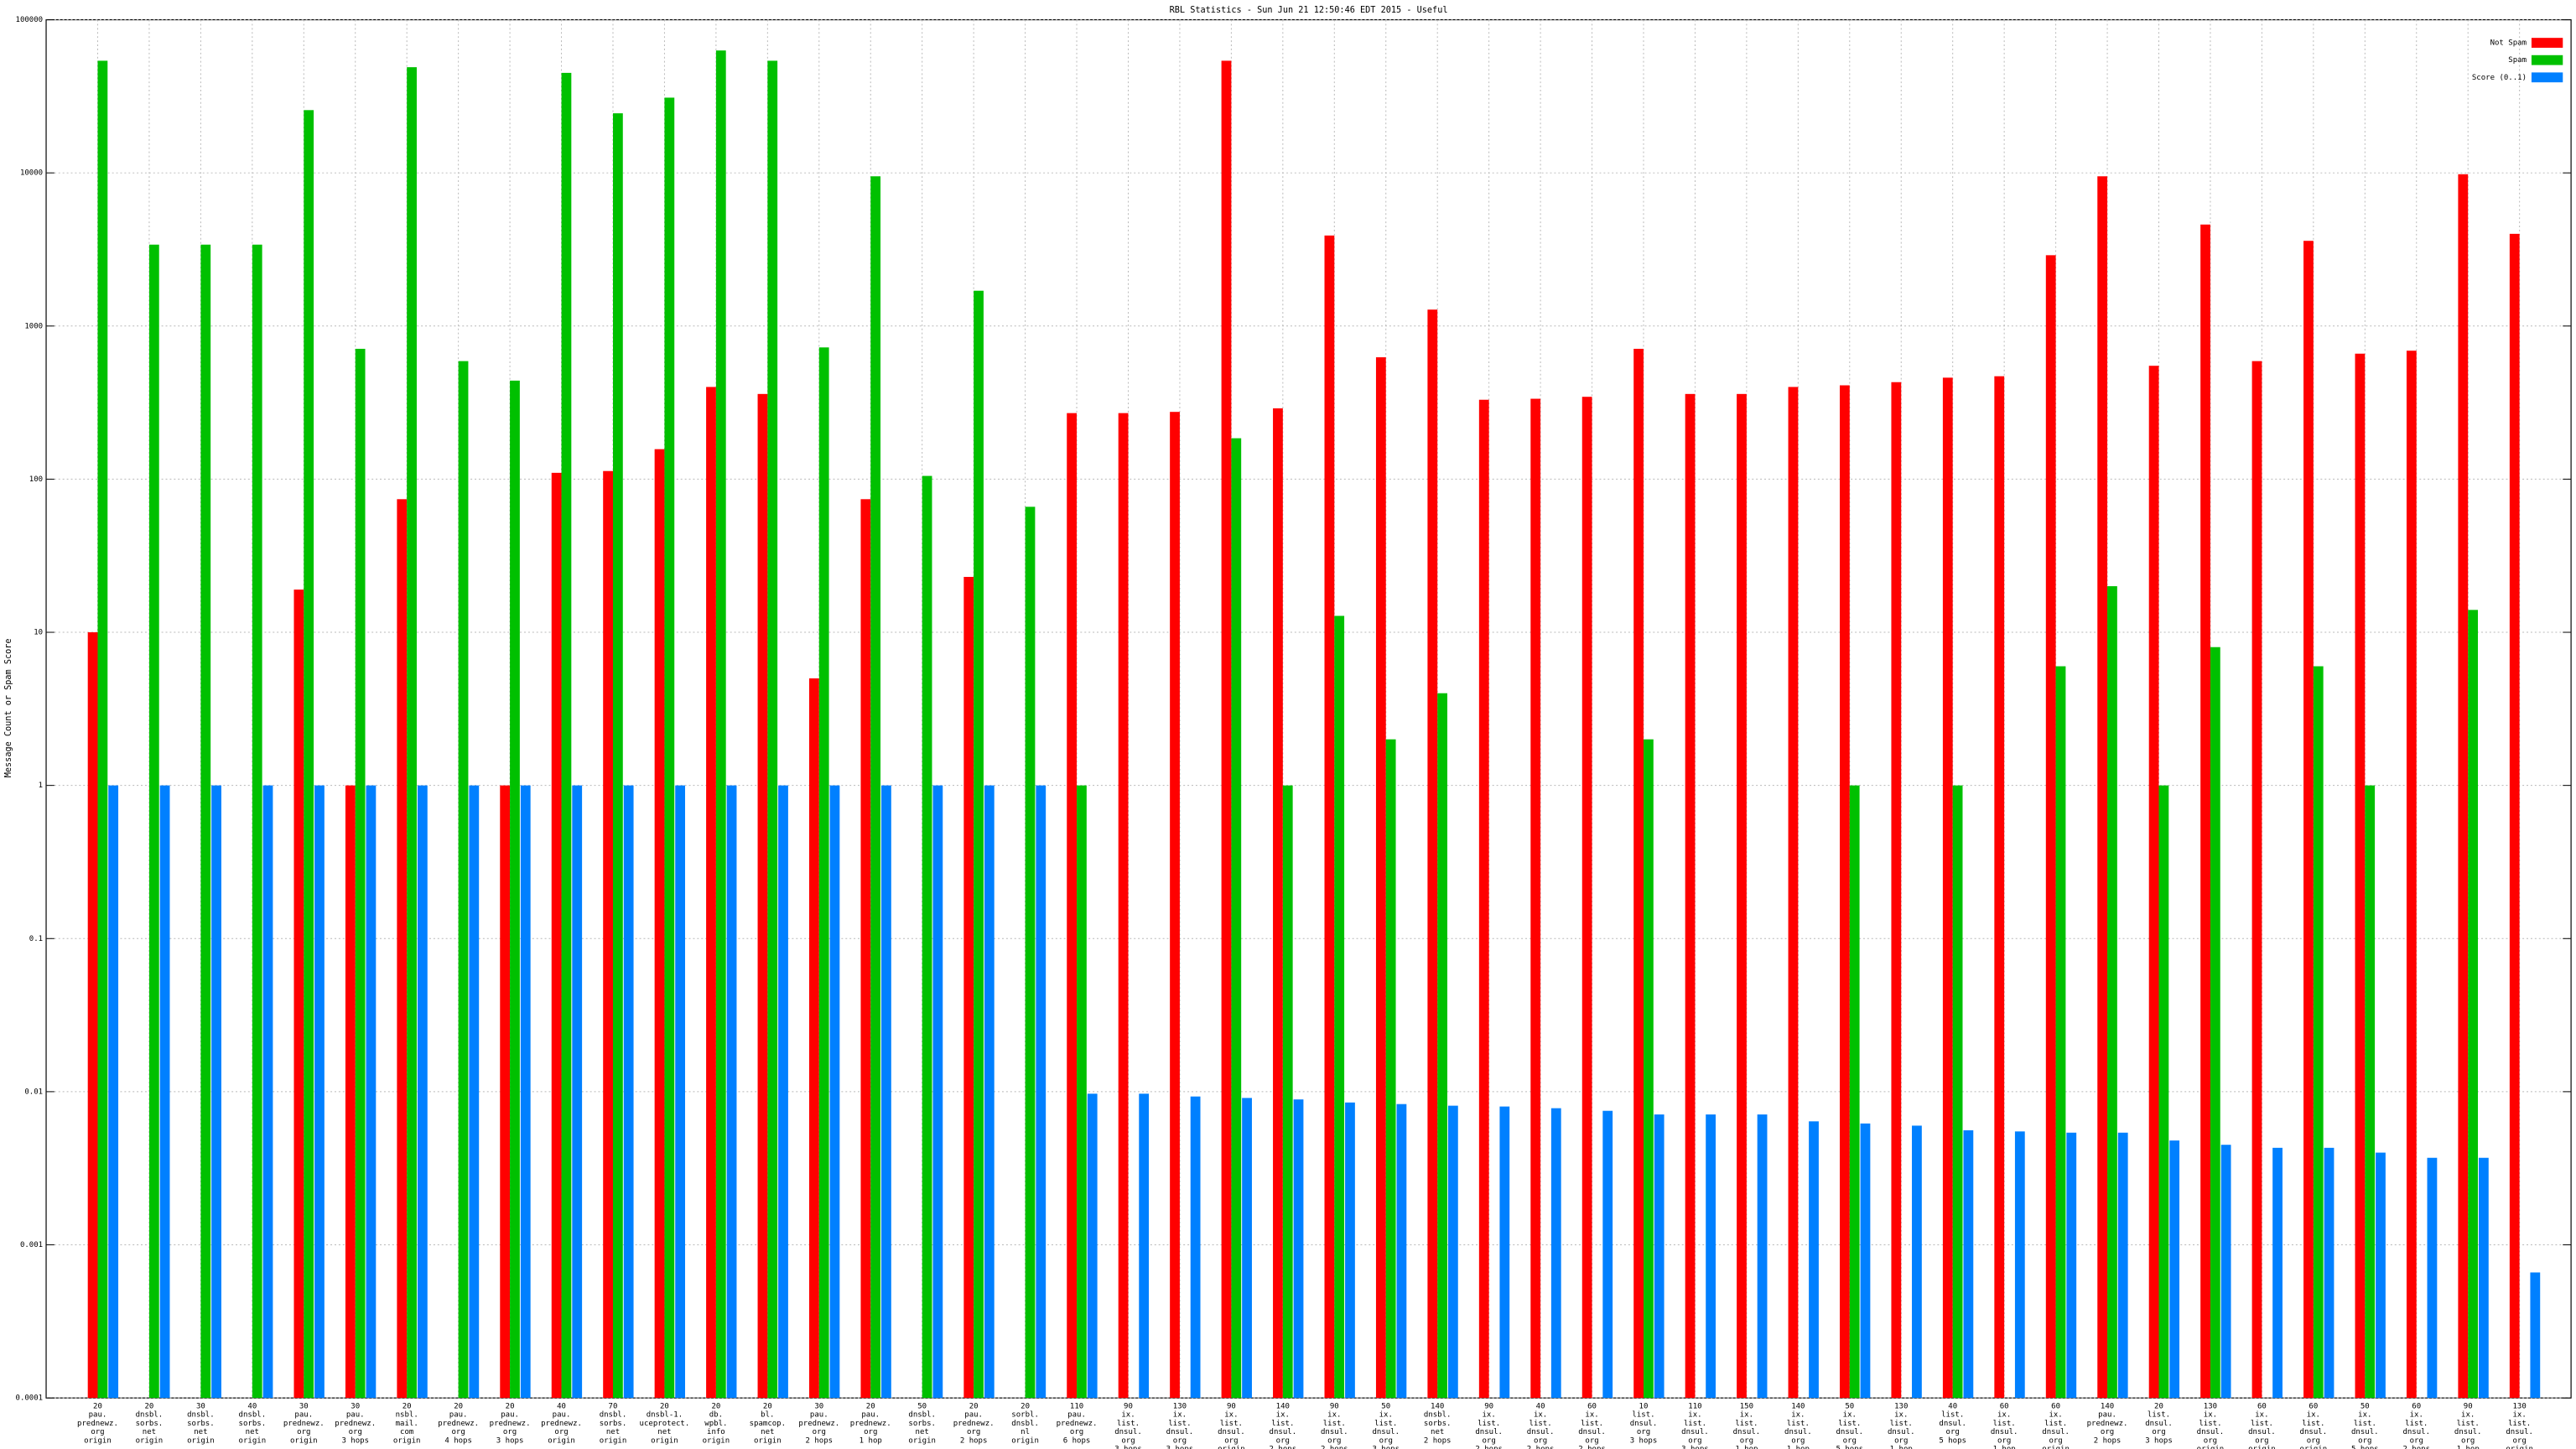 The image size is (2576, 1449). Describe the element at coordinates (36, 939) in the screenshot. I see `y-tick-label: 0.1` at that location.